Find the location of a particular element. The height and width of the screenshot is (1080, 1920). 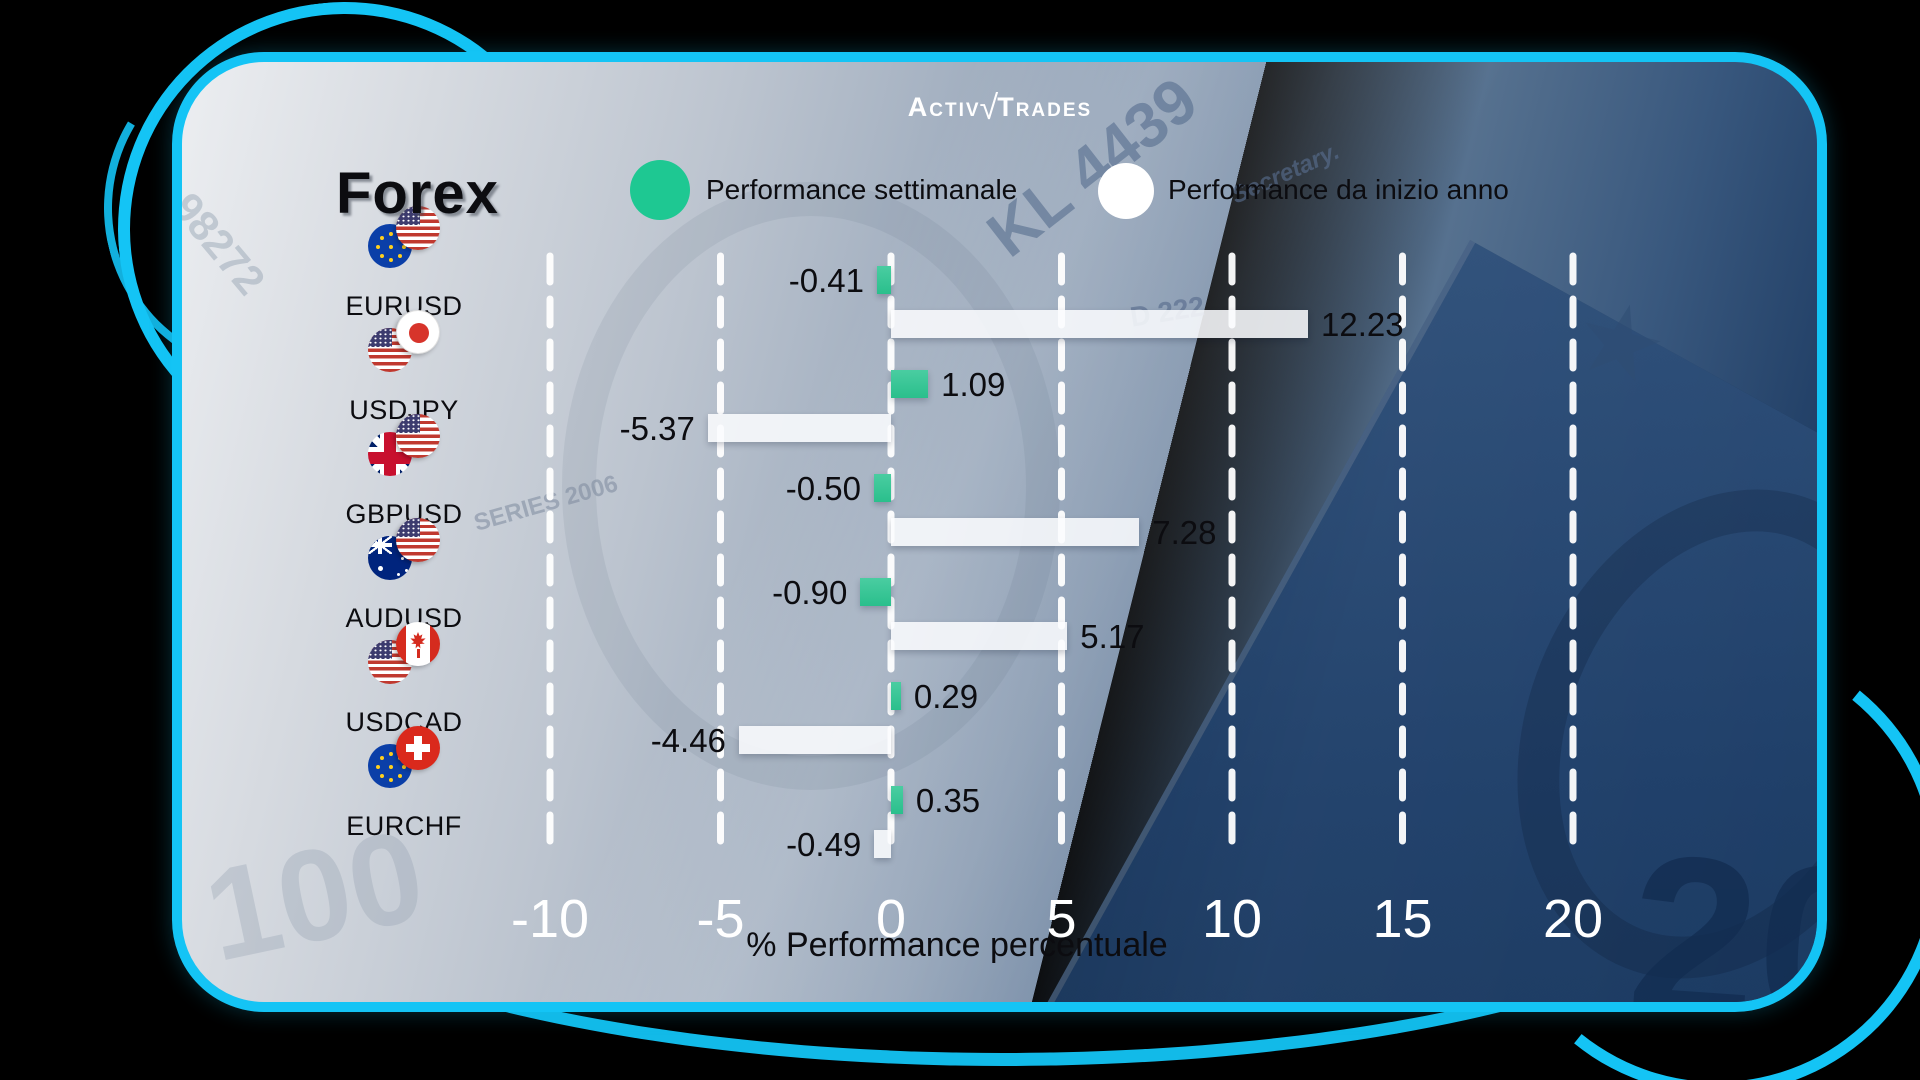

logo-part2: Trades is located at coordinates (1045, 107).